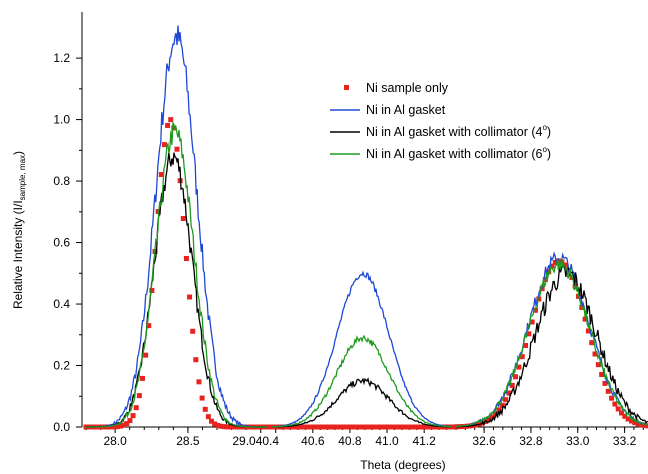 The width and height of the screenshot is (648, 474). I want to click on y-tick-label: 1.0, so click(61, 120).